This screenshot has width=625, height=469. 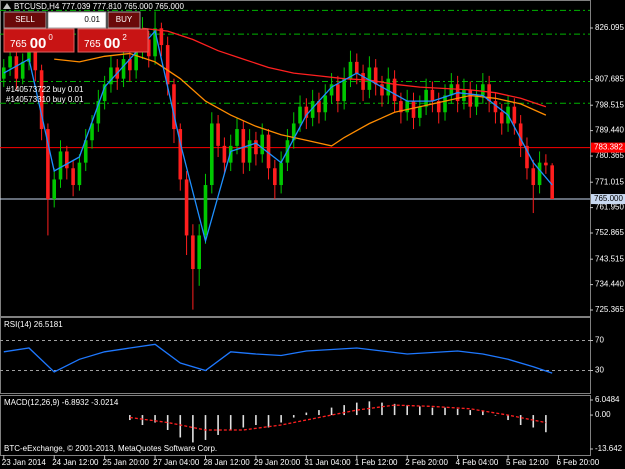 I want to click on panel-title: MACD(12,26,9) -6.8932 -3.0214, so click(x=61, y=402).